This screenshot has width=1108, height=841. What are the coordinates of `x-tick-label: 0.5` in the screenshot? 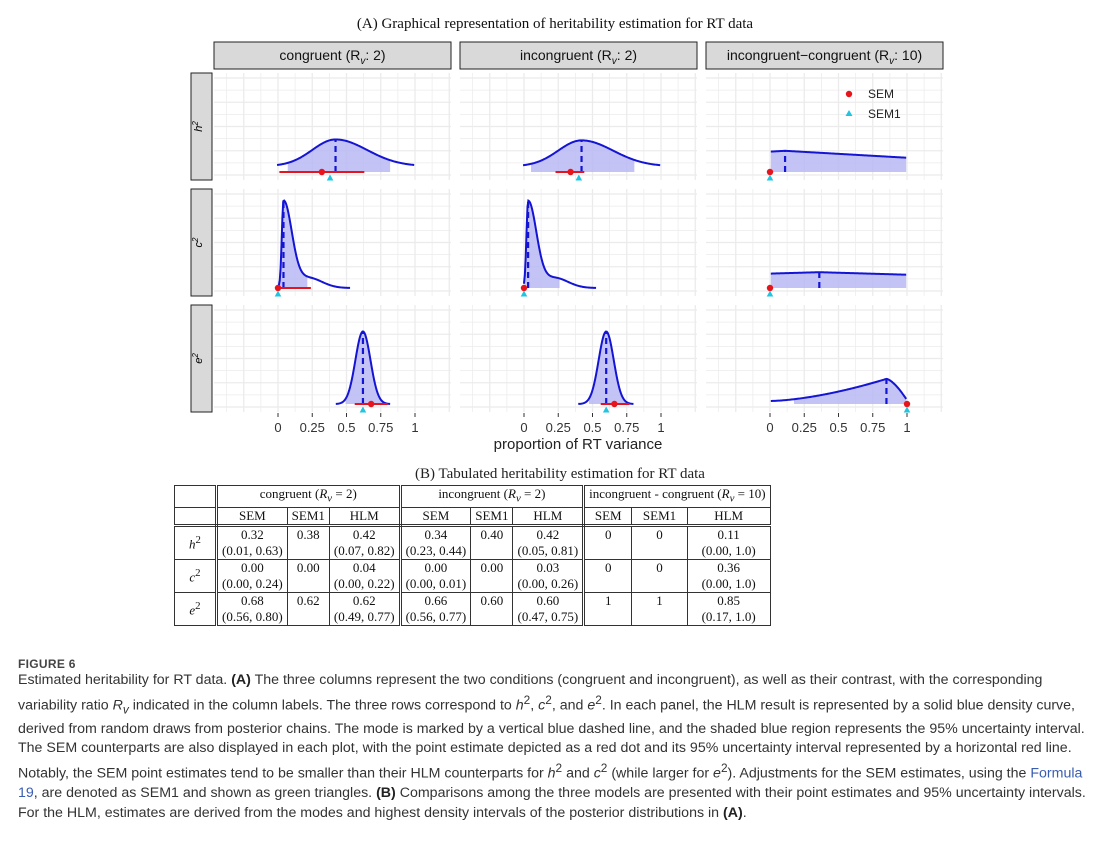 It's located at (838, 427).